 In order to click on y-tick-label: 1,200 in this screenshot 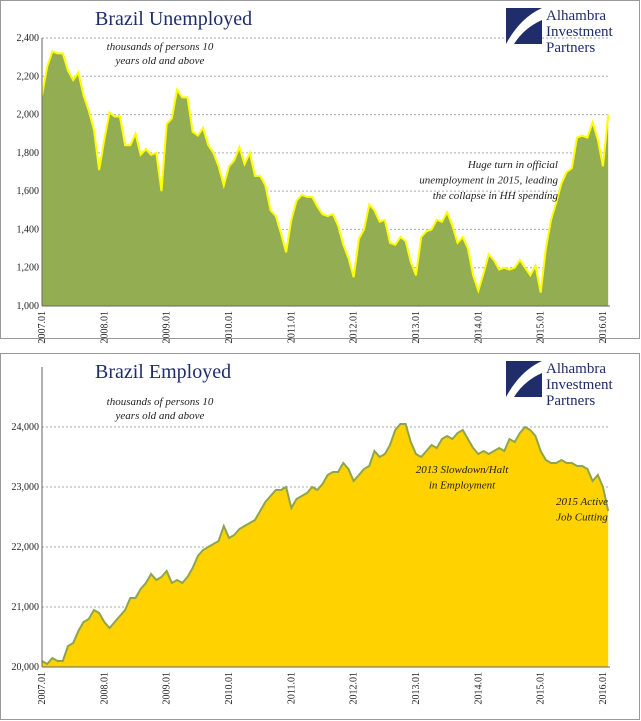, I will do `click(28, 268)`.